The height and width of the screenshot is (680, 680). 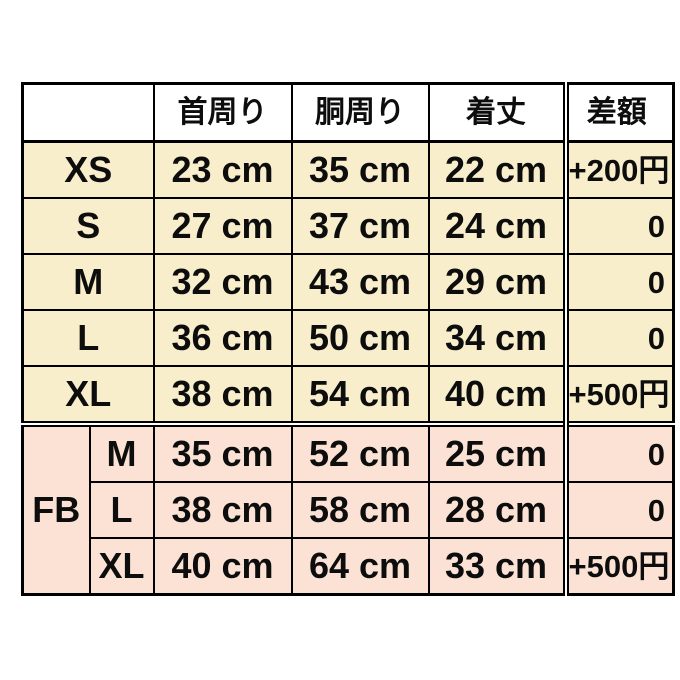 What do you see at coordinates (56, 508) in the screenshot?
I see `fb-group-label: FB` at bounding box center [56, 508].